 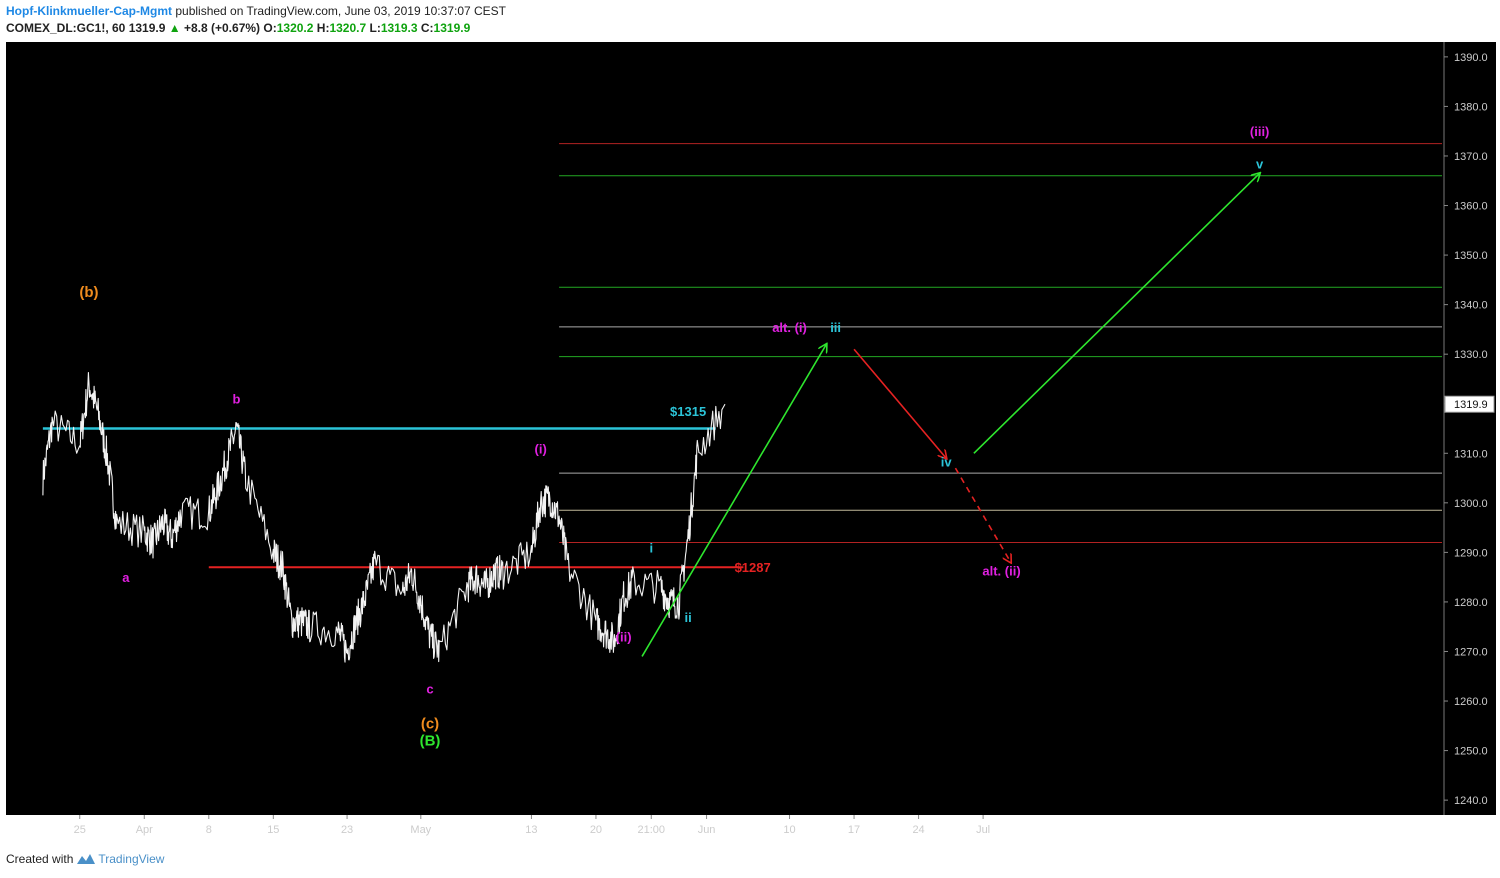 I want to click on y-tick-label: 1280.0, so click(x=1471, y=603).